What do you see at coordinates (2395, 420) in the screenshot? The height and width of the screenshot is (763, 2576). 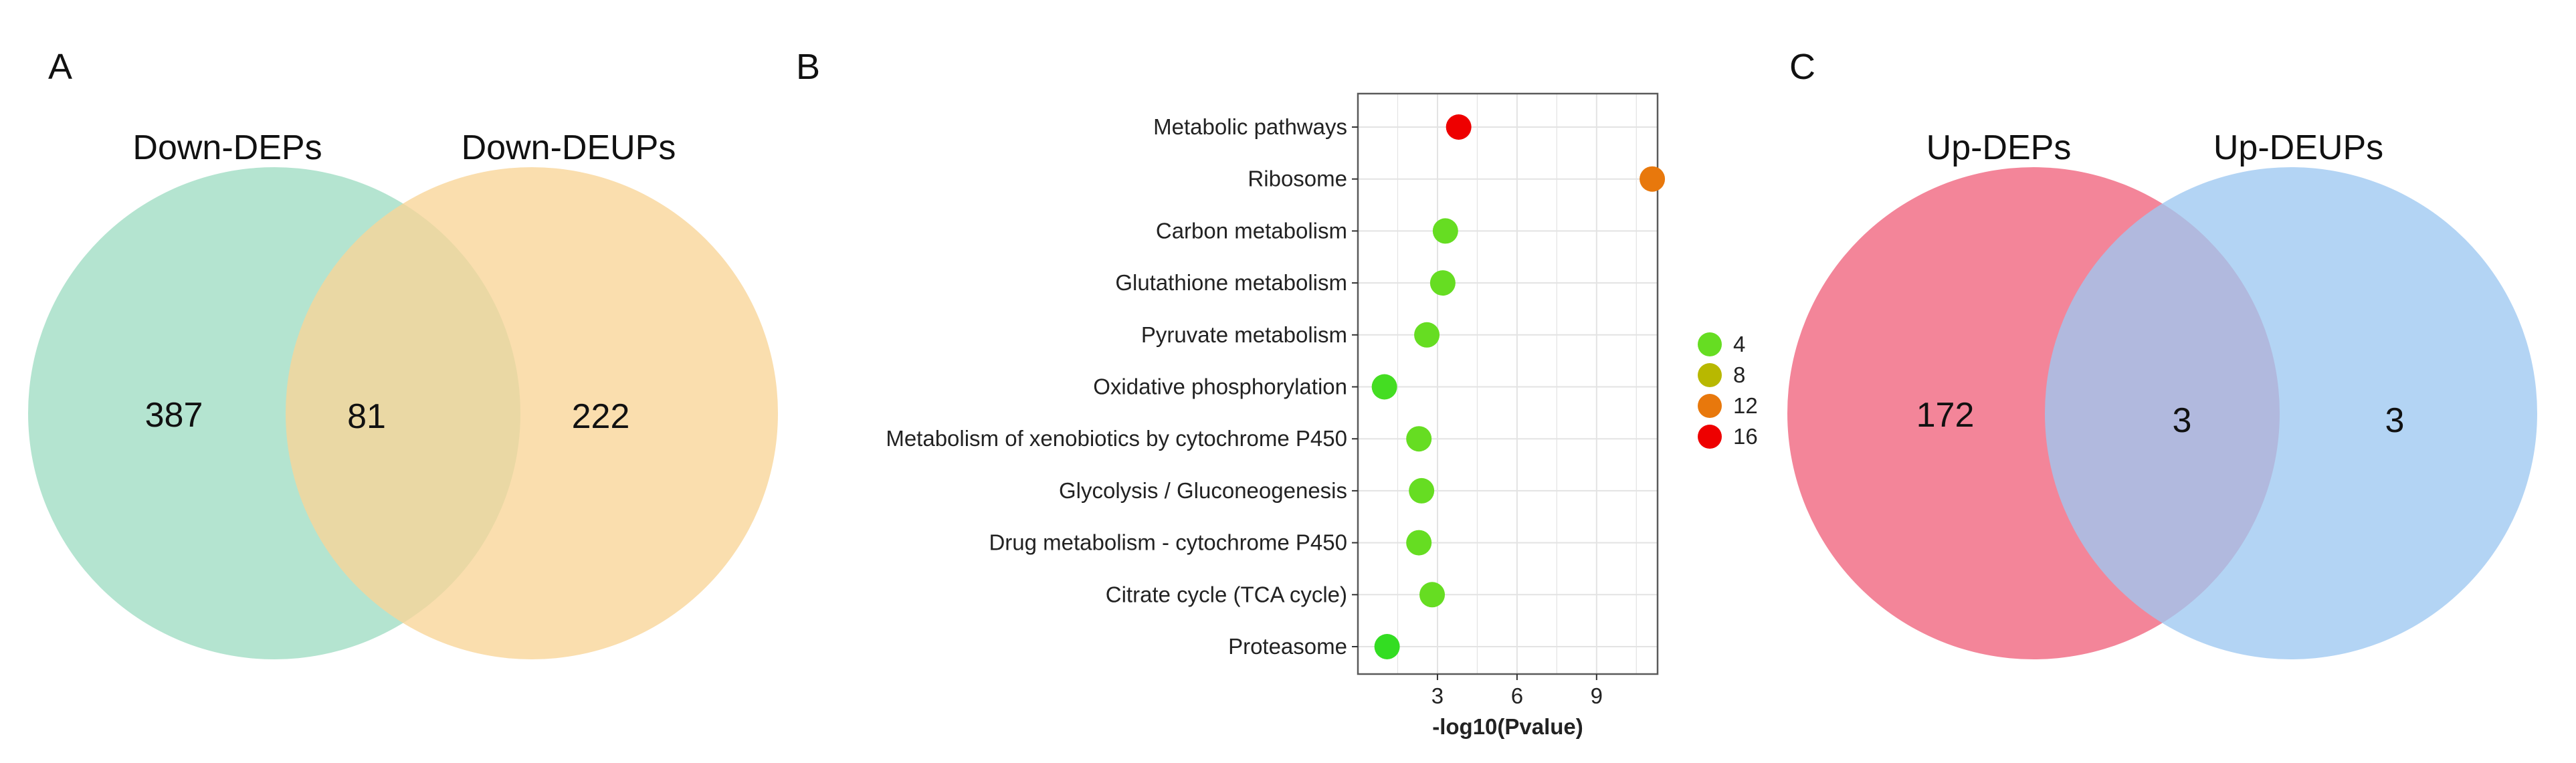 I see `venn-c-only-right-count: 3` at bounding box center [2395, 420].